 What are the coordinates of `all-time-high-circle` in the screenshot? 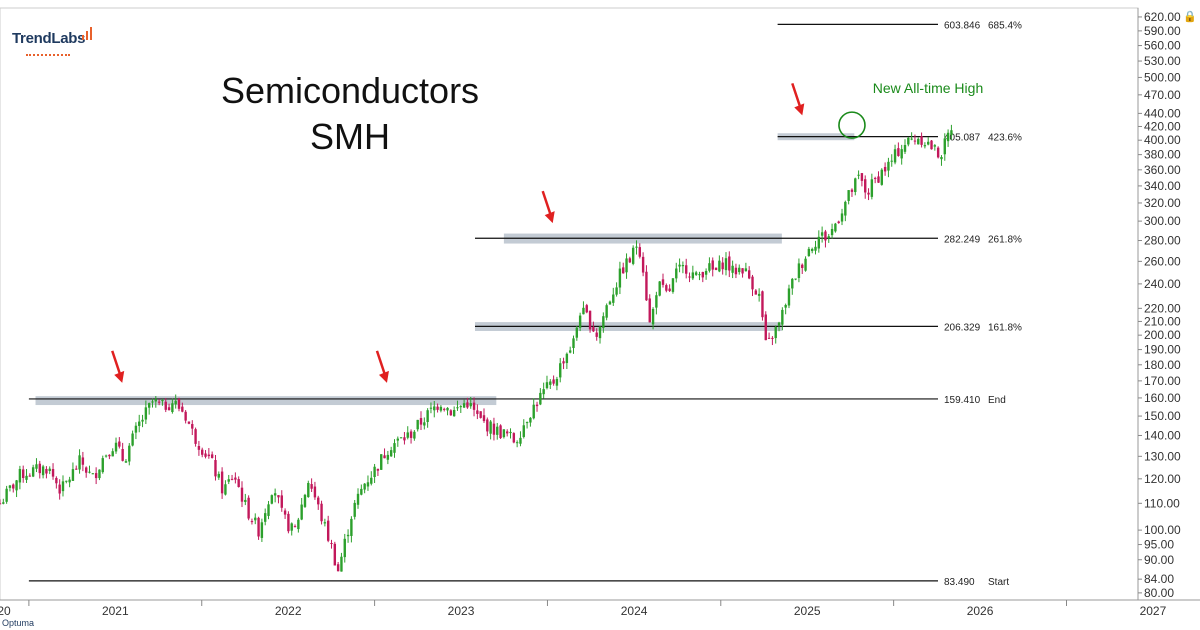 It's located at (852, 125).